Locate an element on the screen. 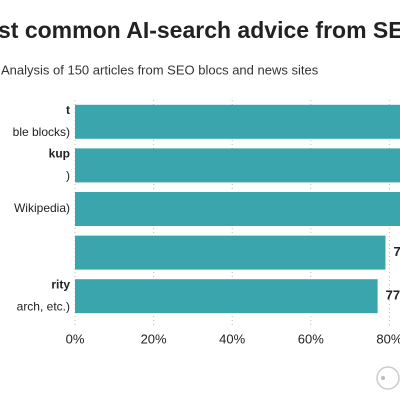  y-tick-label: arch, etc.) is located at coordinates (43, 306).